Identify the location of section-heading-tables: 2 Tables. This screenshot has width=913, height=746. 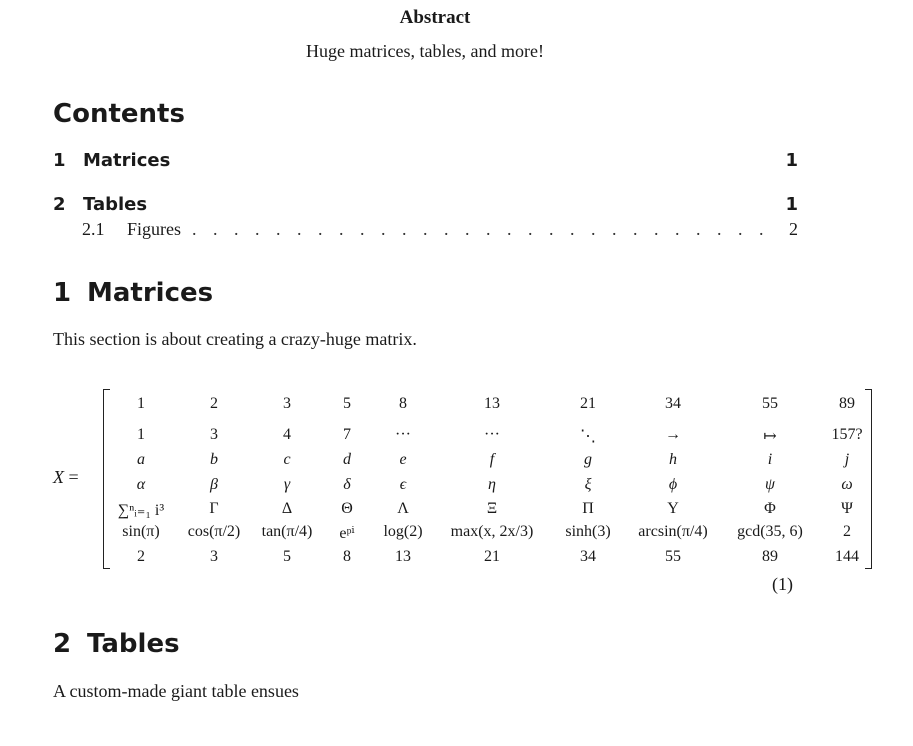
(116, 644).